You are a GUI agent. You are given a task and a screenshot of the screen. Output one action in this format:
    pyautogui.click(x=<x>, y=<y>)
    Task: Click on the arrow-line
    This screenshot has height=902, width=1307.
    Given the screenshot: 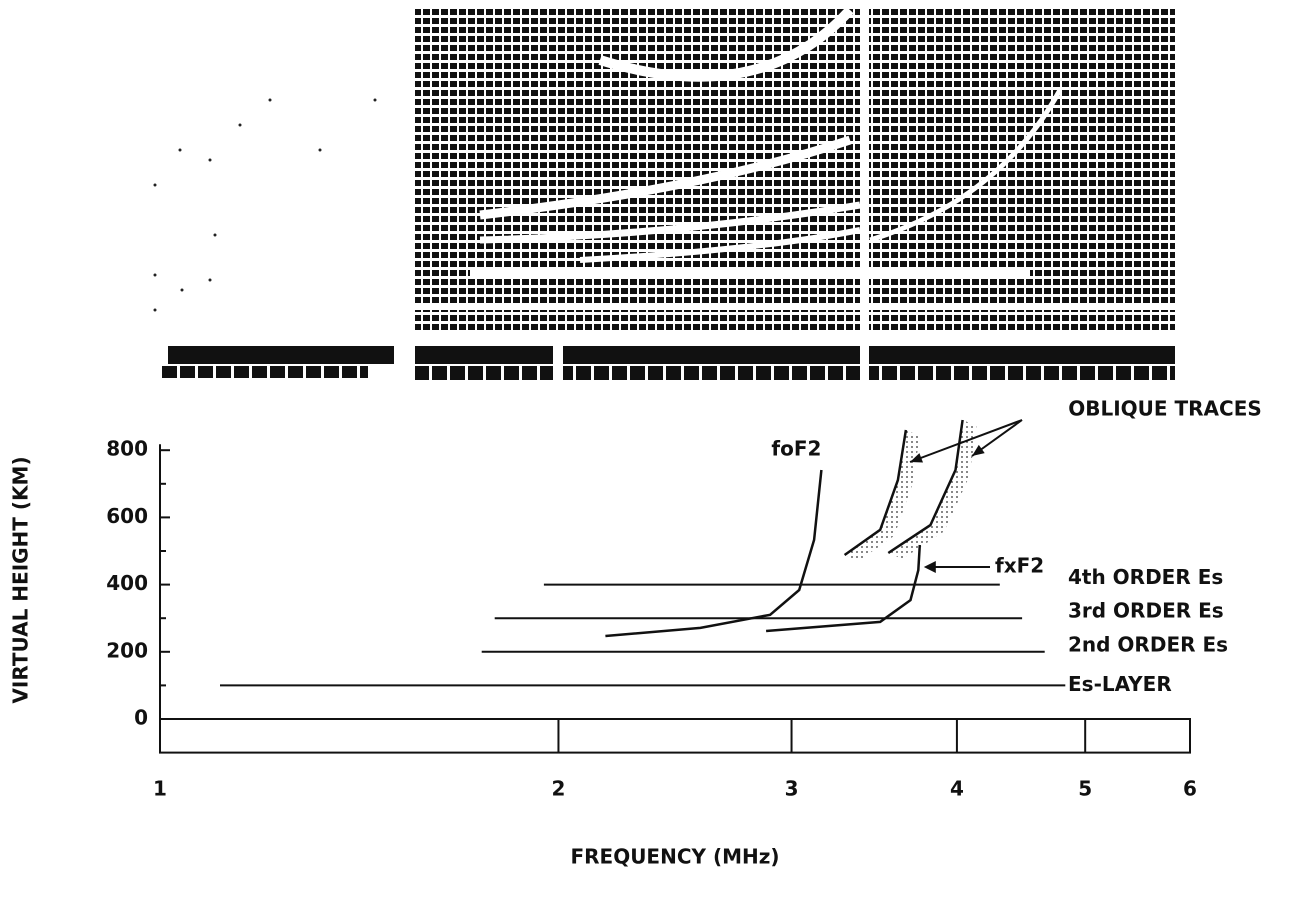 What is the action you would take?
    pyautogui.click(x=966, y=441)
    